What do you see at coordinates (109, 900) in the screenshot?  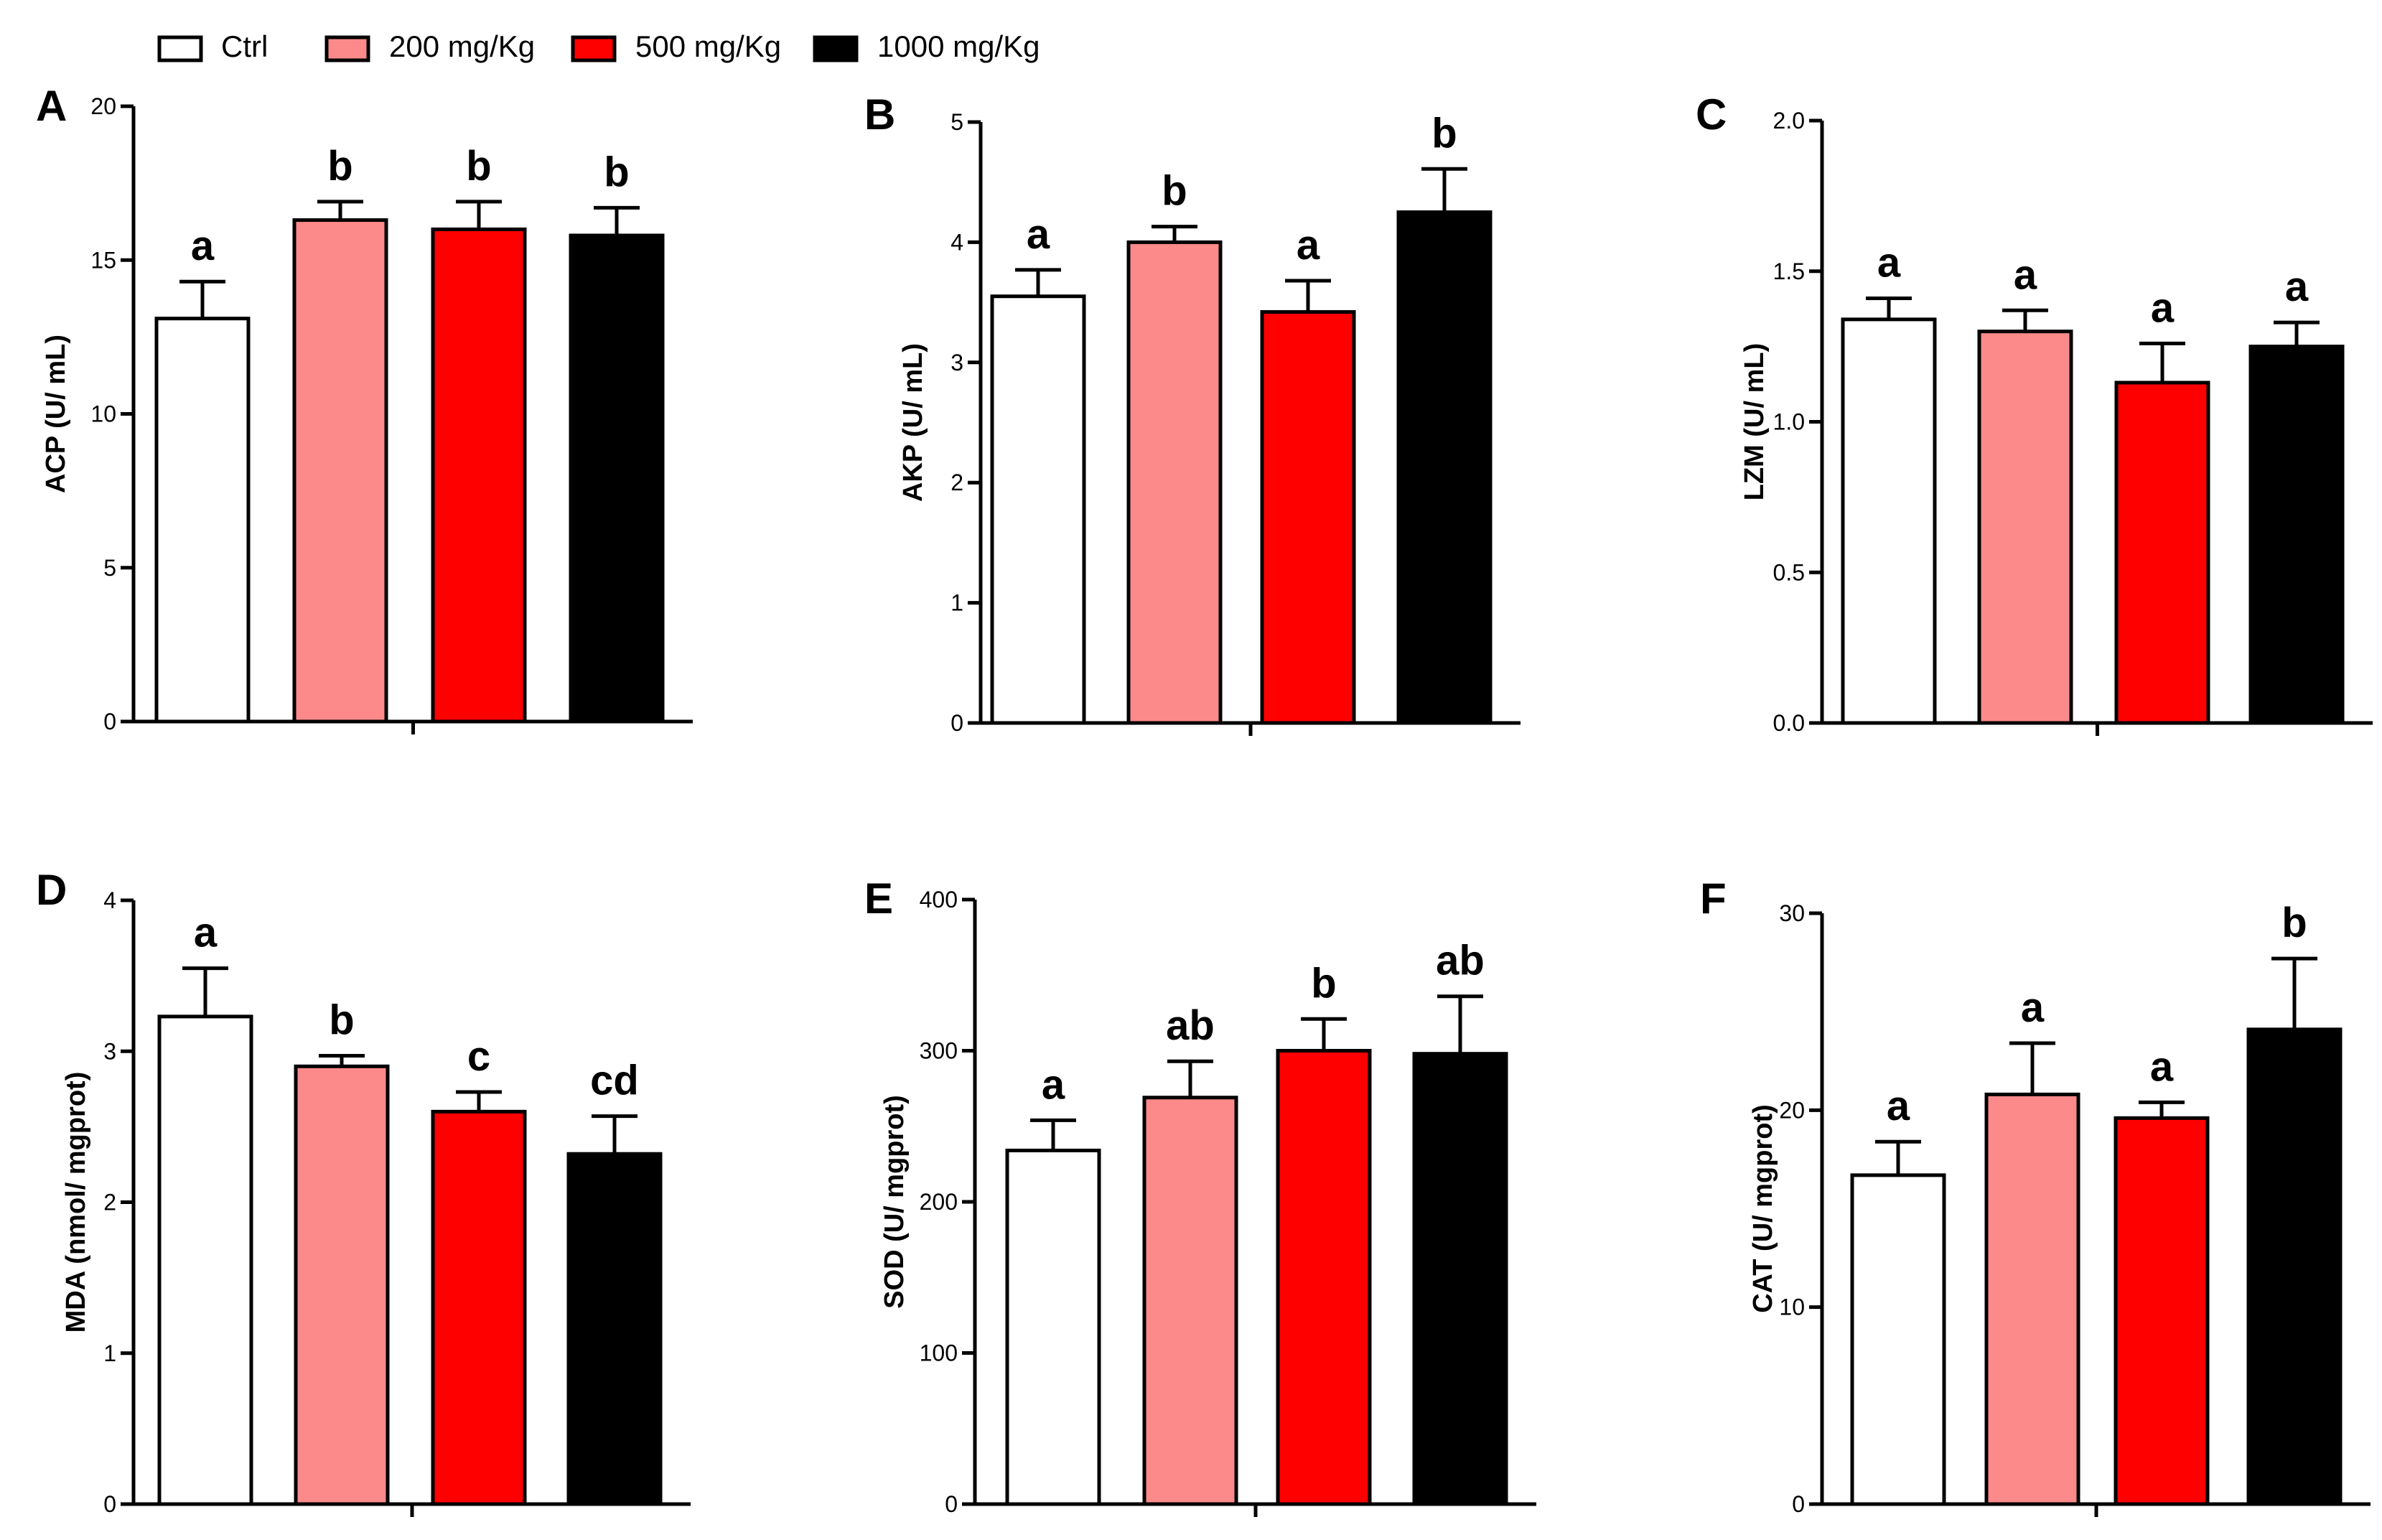 I see `y-tick-label-d: 4` at bounding box center [109, 900].